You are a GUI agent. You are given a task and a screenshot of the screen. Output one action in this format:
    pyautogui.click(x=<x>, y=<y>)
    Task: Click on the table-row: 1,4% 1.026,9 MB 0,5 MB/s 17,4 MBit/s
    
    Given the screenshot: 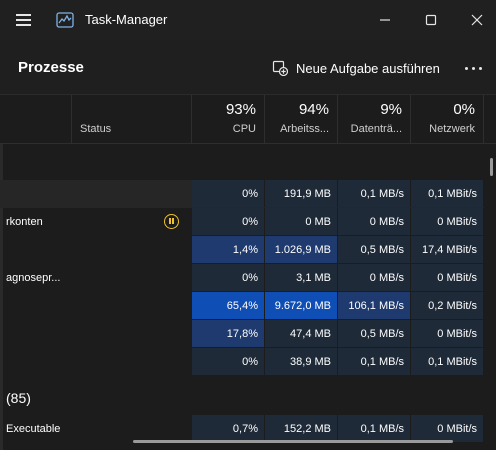 What is the action you would take?
    pyautogui.click(x=242, y=250)
    